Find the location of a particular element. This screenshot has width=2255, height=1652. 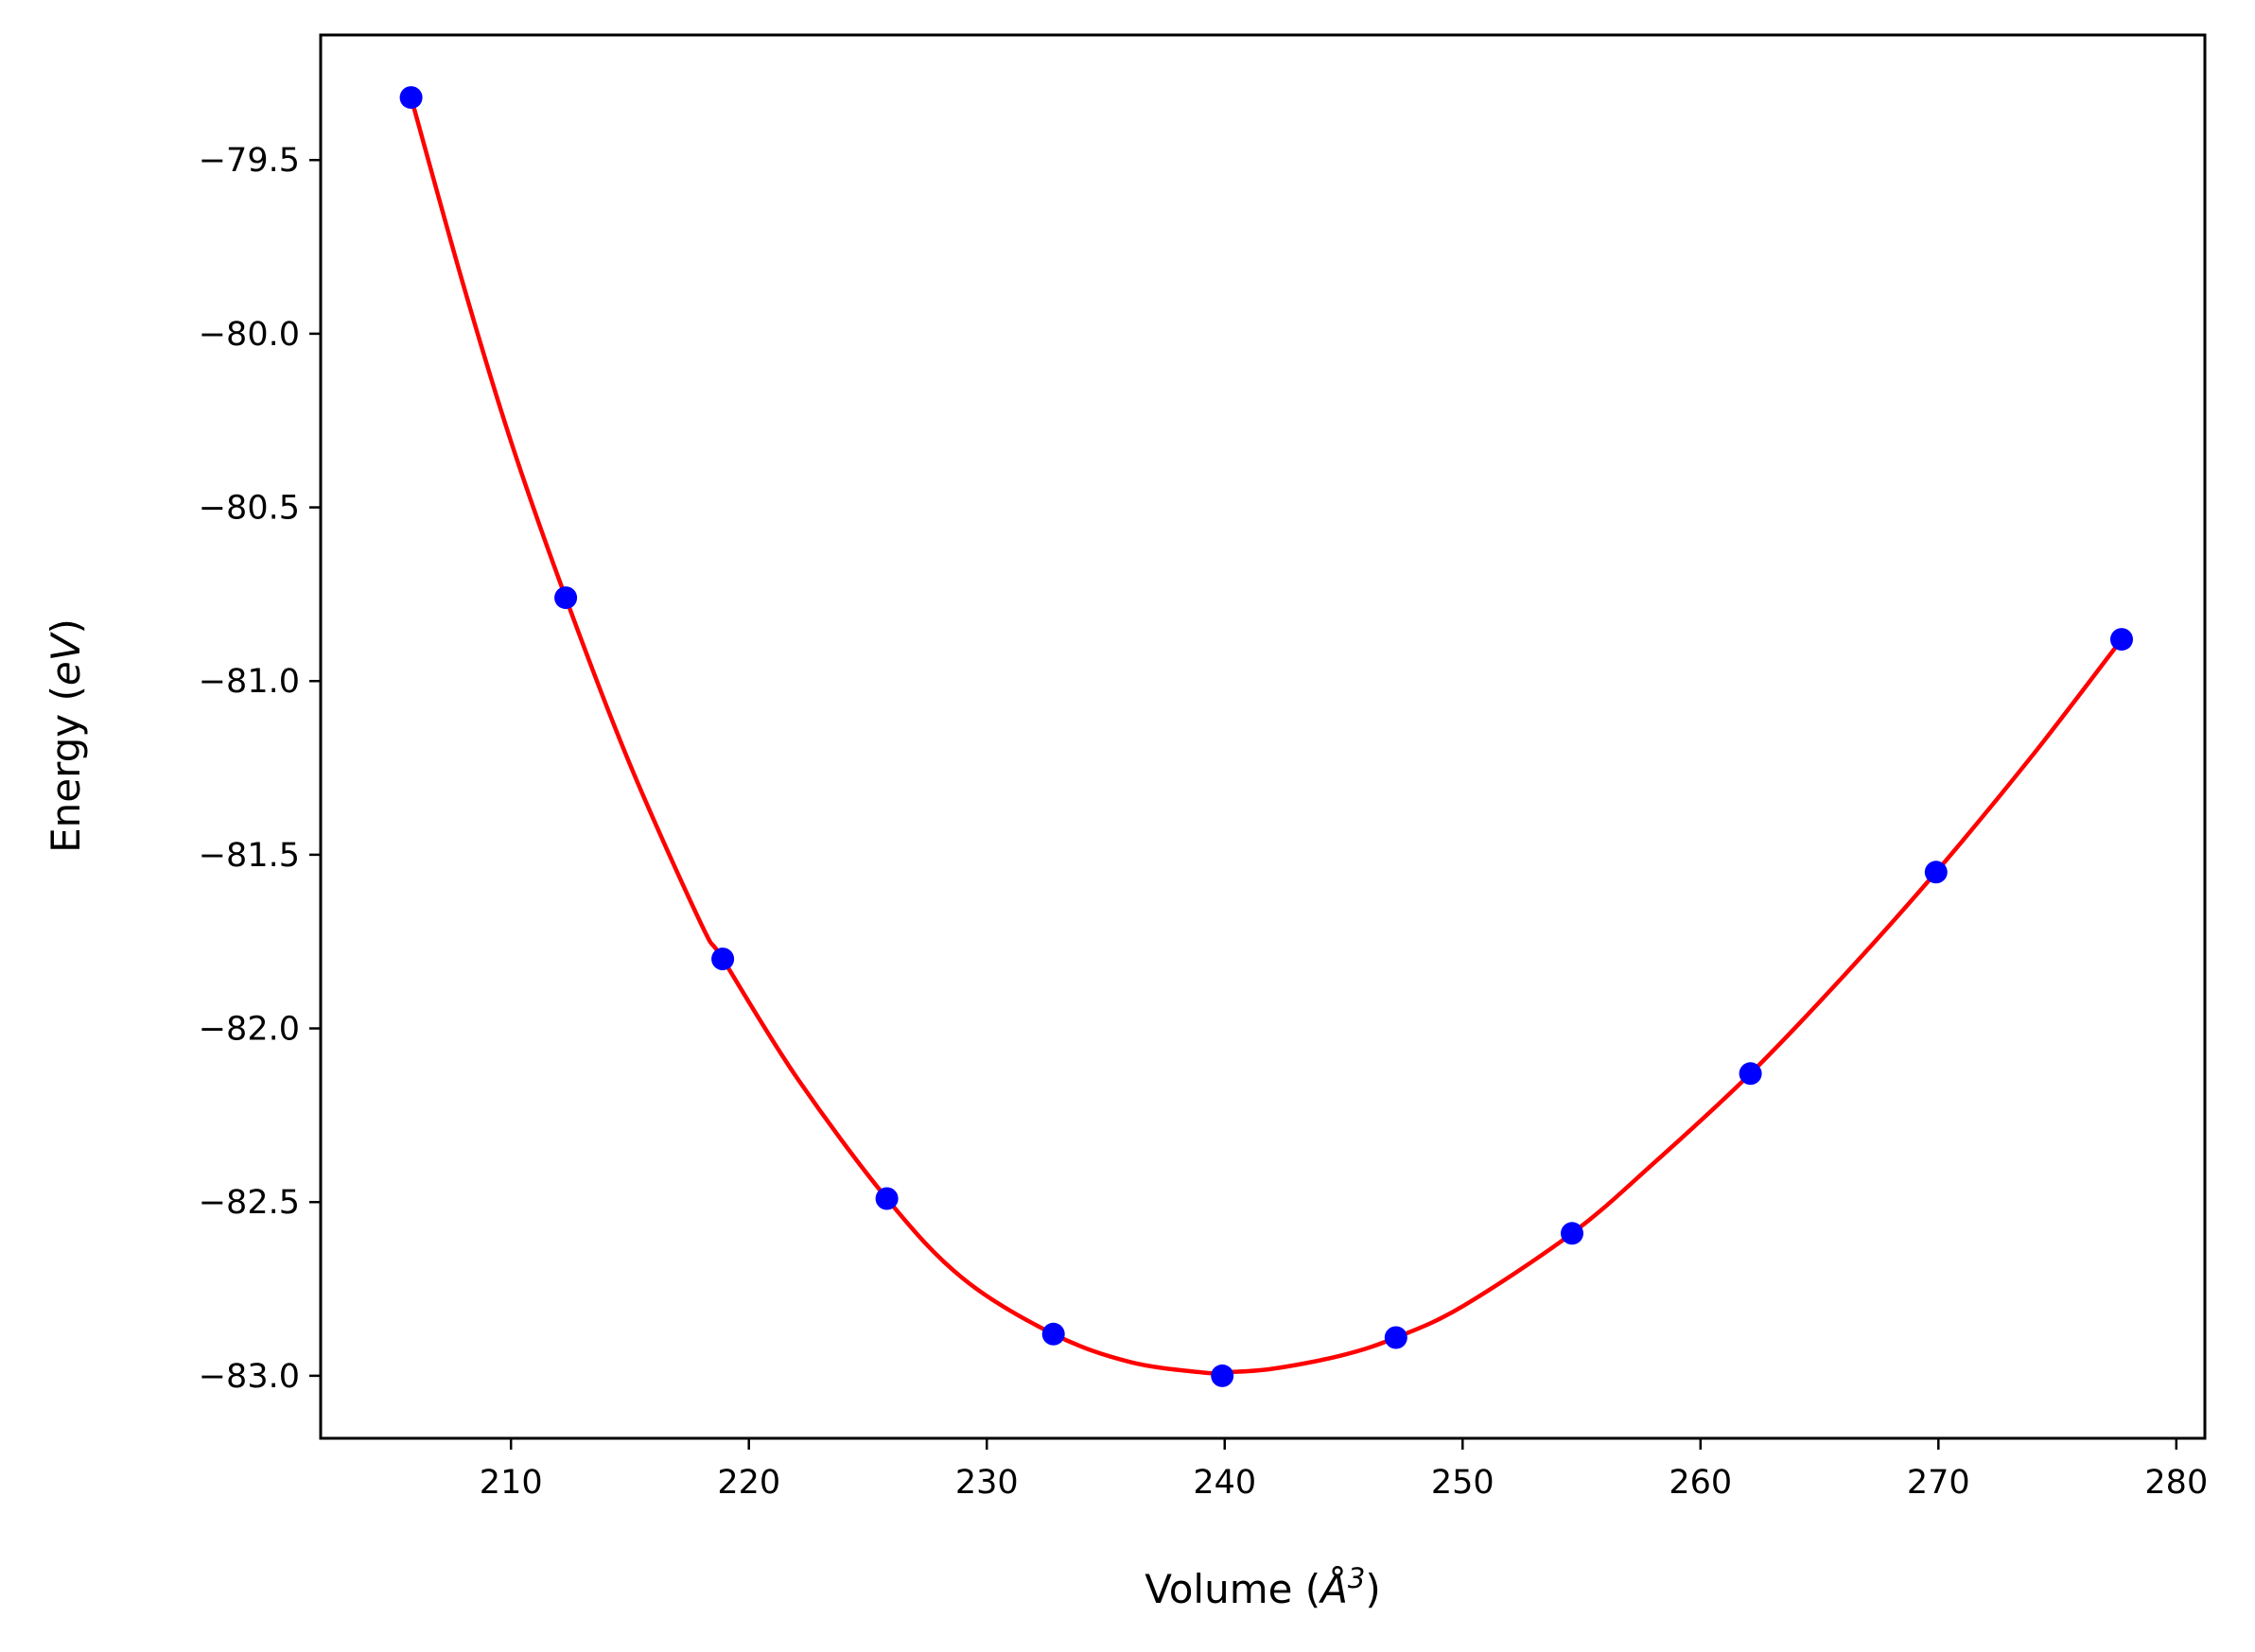

y-axis-label-suffix: ) is located at coordinates (66, 626).